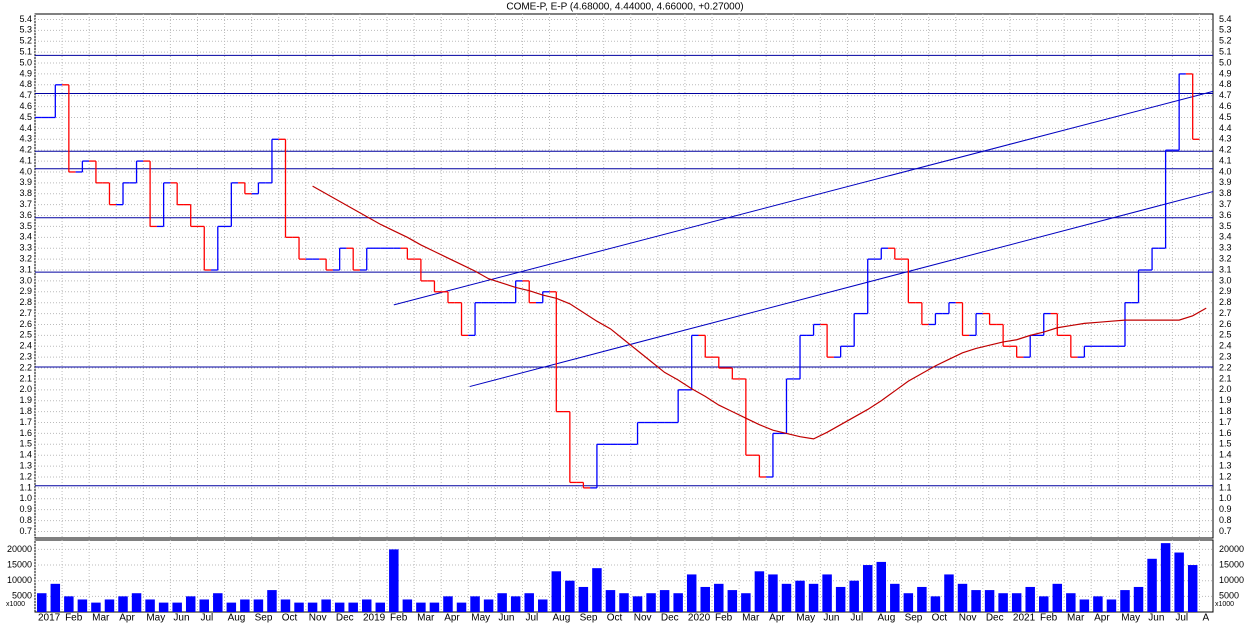  What do you see at coordinates (22, 596) in the screenshot?
I see `volume-tick-label: 5000` at bounding box center [22, 596].